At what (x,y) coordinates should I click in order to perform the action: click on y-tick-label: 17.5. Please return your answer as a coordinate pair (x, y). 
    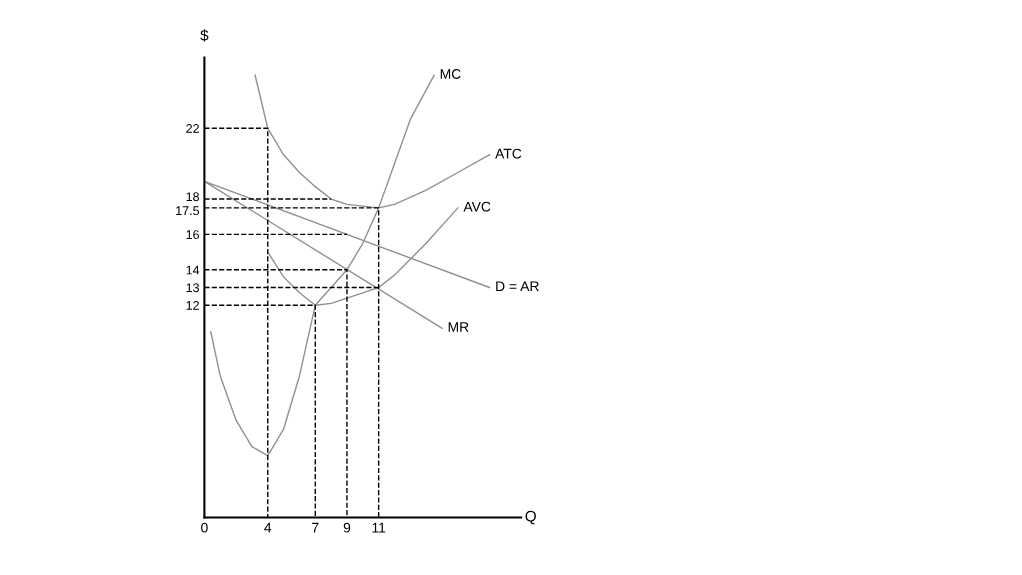
    Looking at the image, I should click on (188, 211).